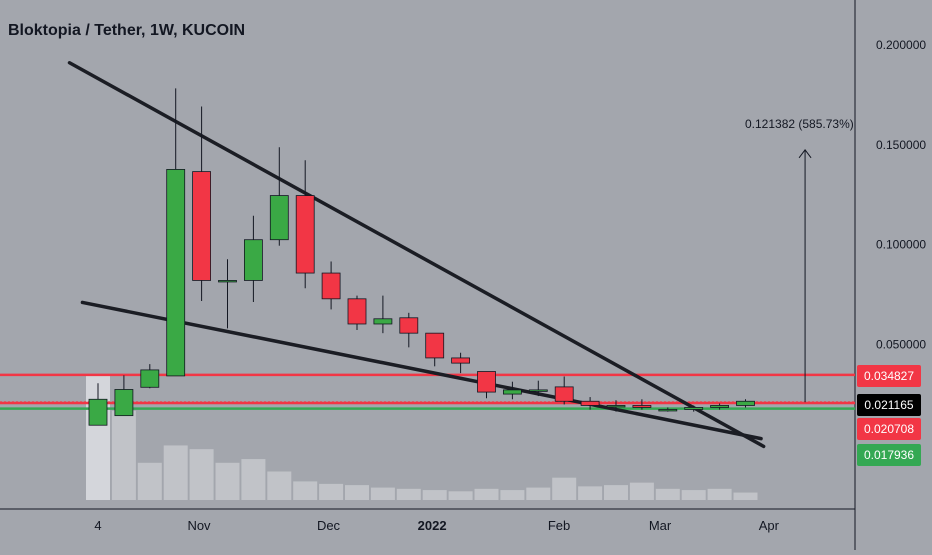  I want to click on measurement-label: 0.121382 (585.73%) 1, so click(801, 124).